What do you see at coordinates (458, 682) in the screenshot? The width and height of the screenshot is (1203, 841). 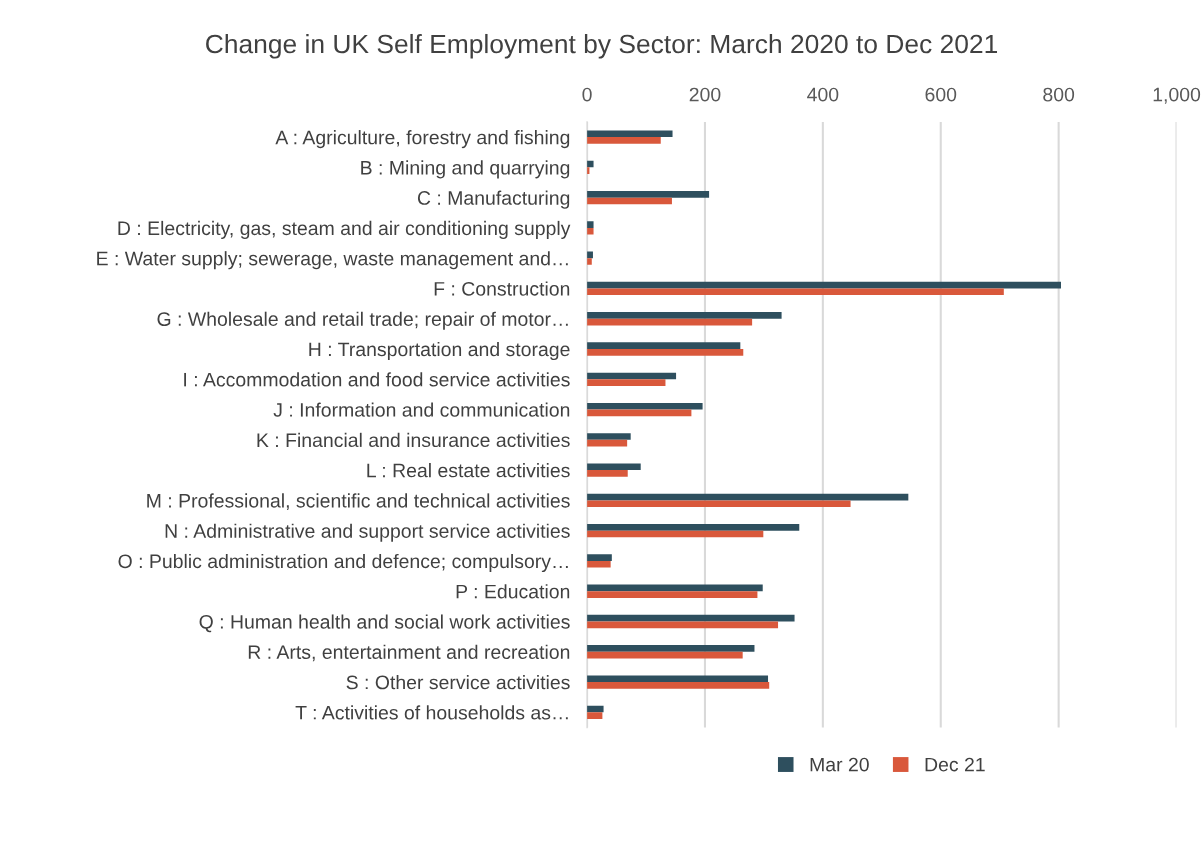 I see `y-tick-label: S : Other service activities` at bounding box center [458, 682].